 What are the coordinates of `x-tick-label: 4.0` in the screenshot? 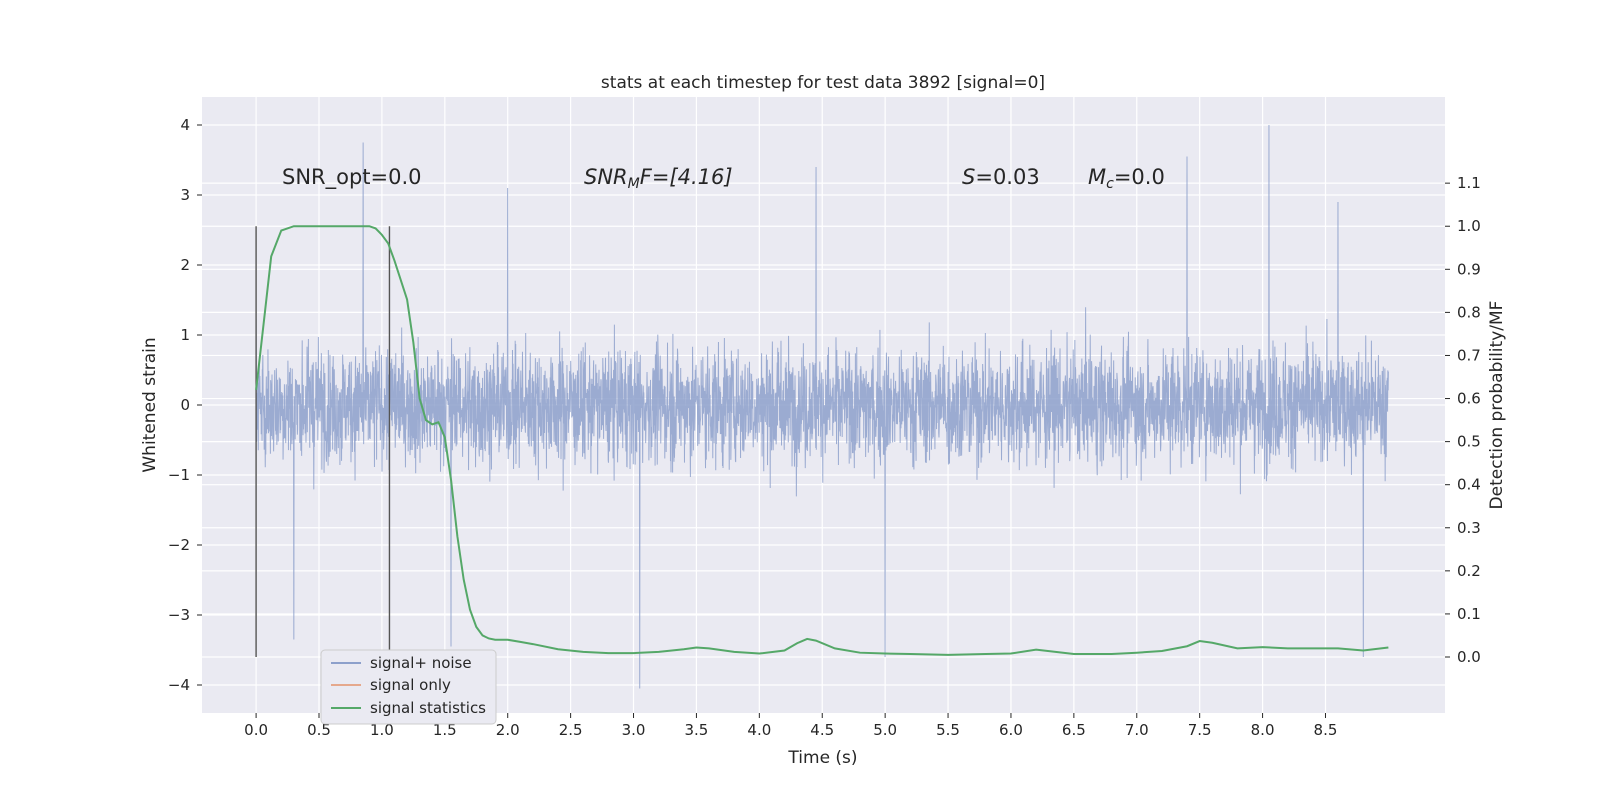 It's located at (759, 730).